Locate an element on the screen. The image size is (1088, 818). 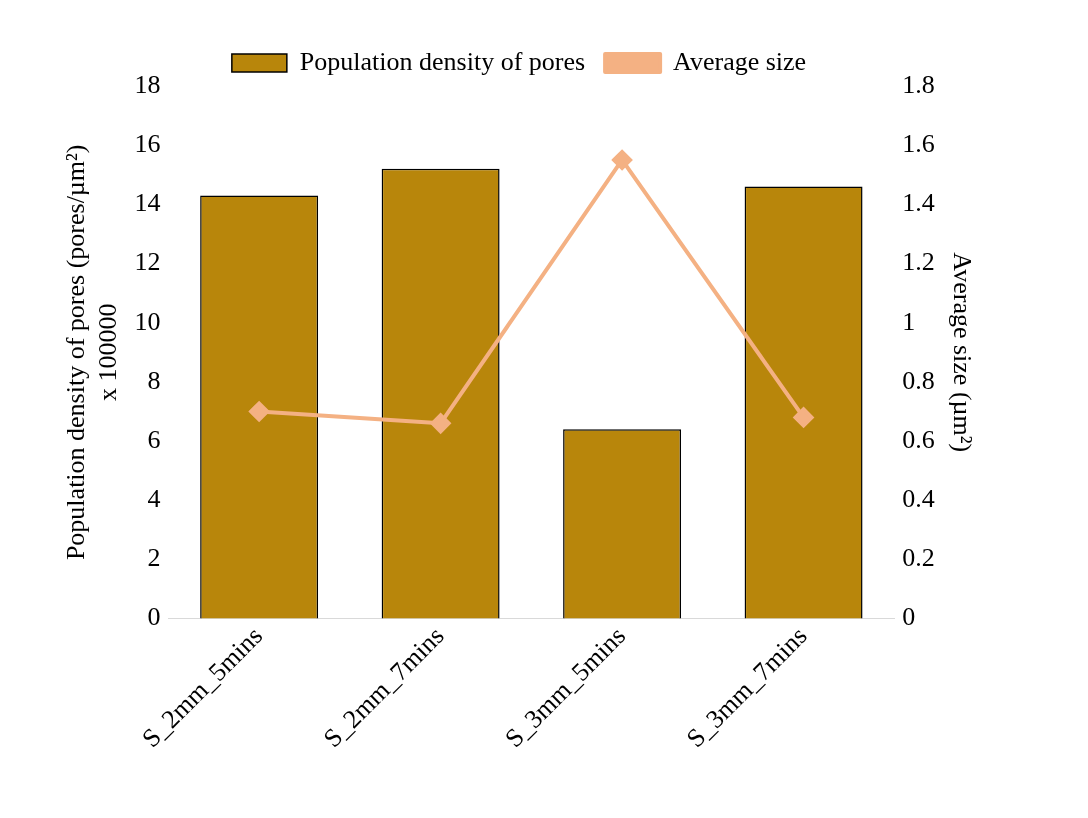
y2-tick-label: 0.2 is located at coordinates (918, 558).